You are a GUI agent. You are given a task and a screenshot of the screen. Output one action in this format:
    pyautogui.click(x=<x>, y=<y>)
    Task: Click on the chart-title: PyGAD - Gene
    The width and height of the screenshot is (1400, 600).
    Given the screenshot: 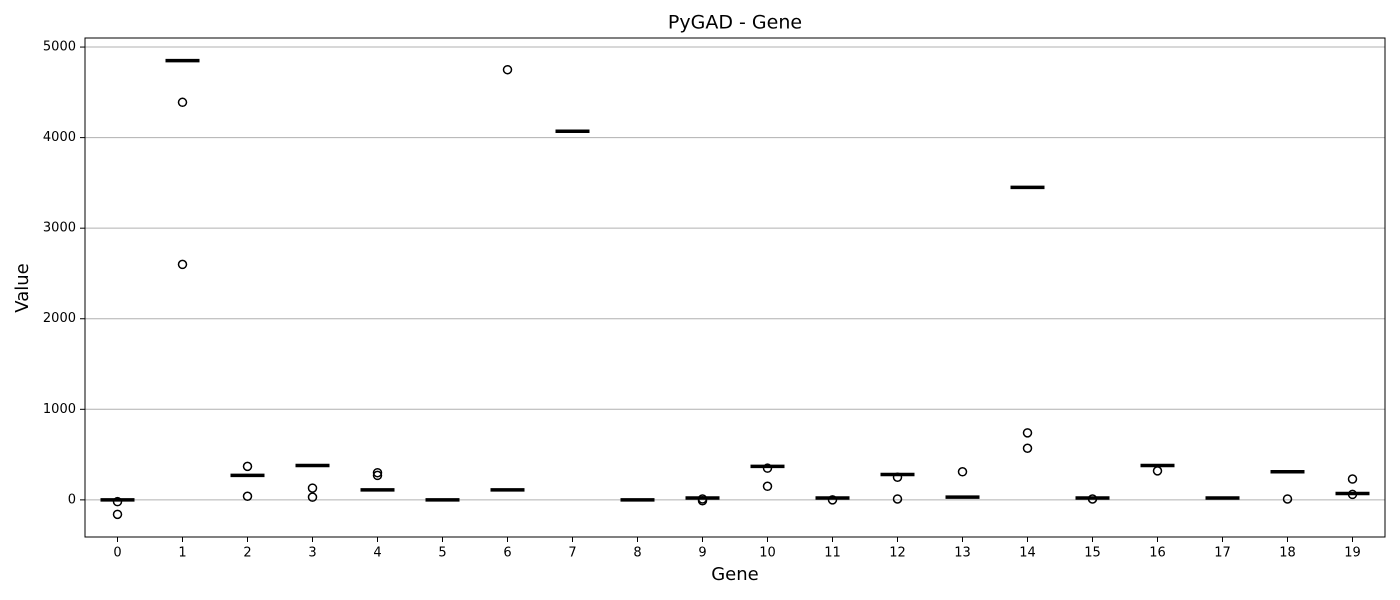 What is the action you would take?
    pyautogui.click(x=735, y=23)
    